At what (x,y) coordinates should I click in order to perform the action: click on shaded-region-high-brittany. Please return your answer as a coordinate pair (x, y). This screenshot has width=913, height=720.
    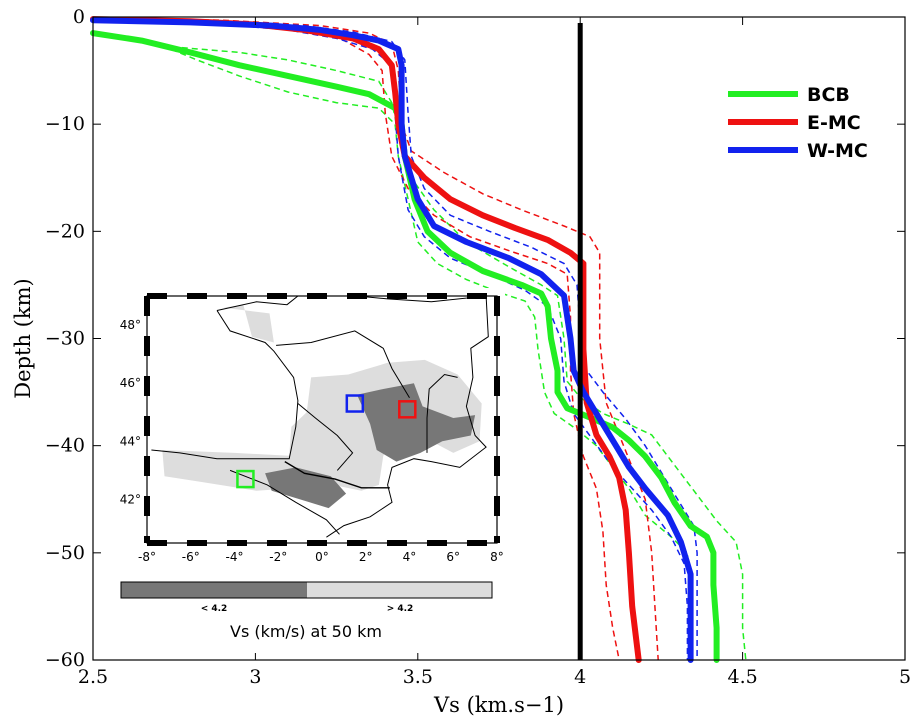
    Looking at the image, I should click on (248, 323).